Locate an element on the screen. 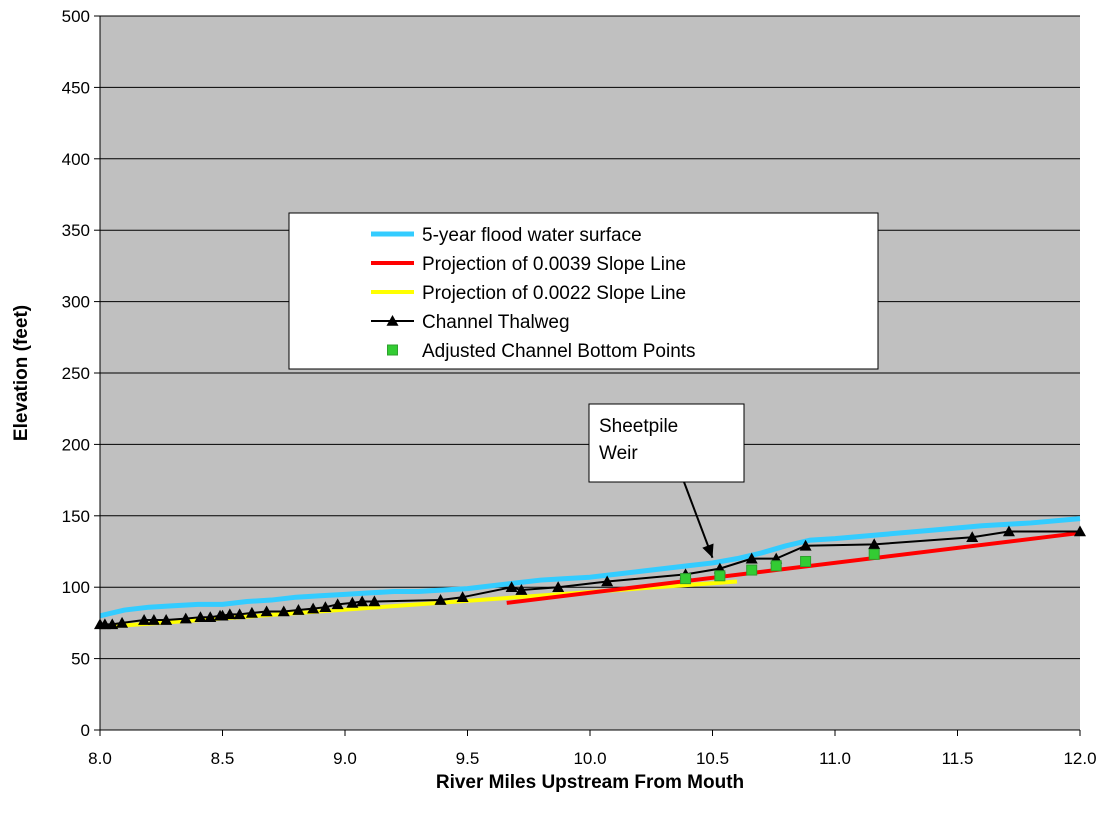  y-tick-label: 350 is located at coordinates (76, 230).